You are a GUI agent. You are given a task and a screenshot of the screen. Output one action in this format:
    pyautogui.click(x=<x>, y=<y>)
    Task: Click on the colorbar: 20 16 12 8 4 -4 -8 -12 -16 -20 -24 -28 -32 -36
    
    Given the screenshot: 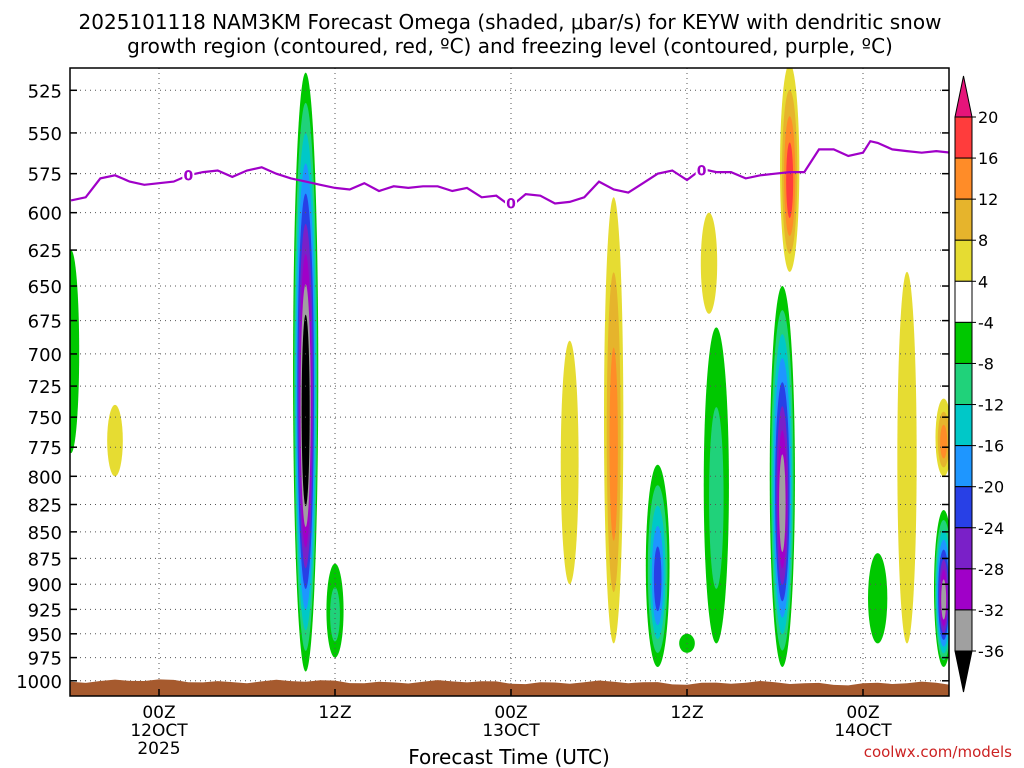 What is the action you would take?
    pyautogui.click(x=979, y=384)
    